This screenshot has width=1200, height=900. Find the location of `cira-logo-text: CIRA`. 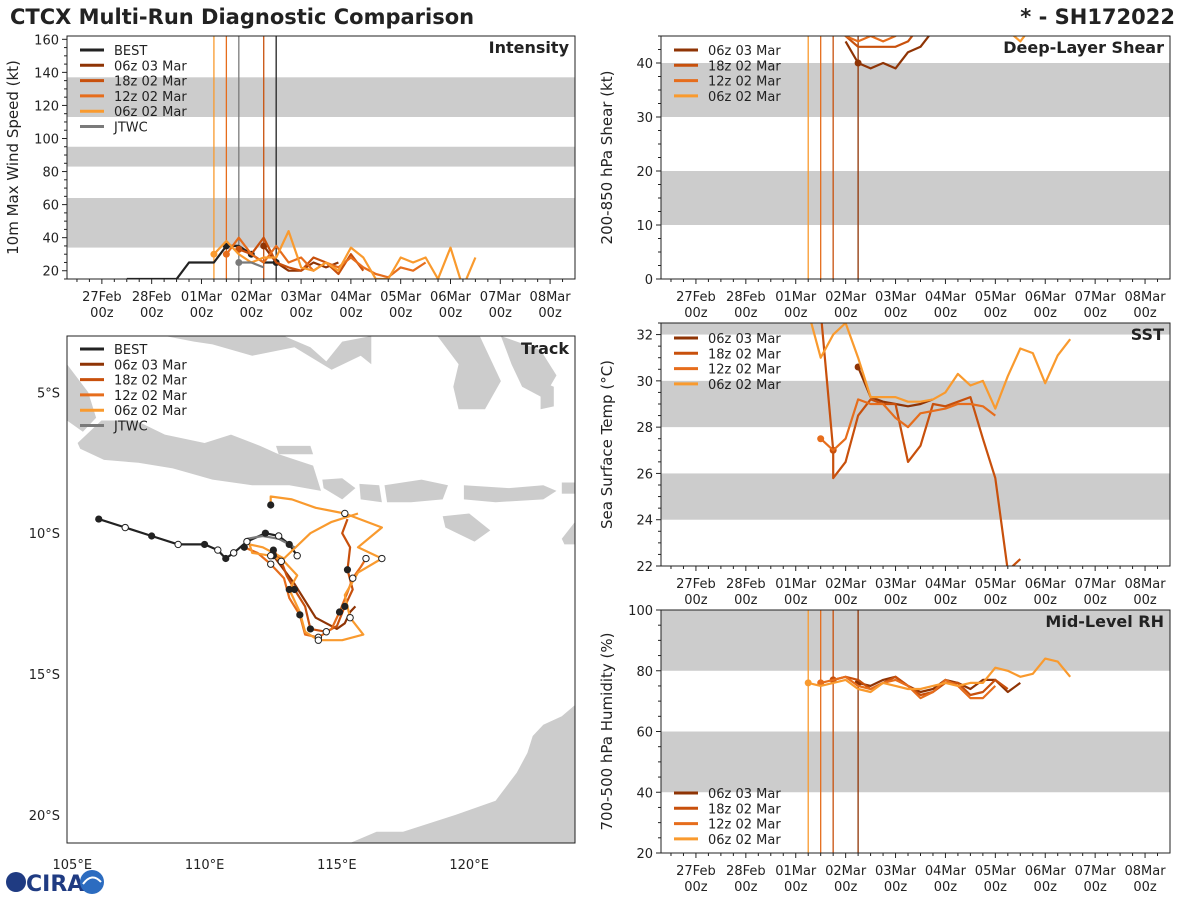

cira-logo-text: CIRA is located at coordinates (55, 884).